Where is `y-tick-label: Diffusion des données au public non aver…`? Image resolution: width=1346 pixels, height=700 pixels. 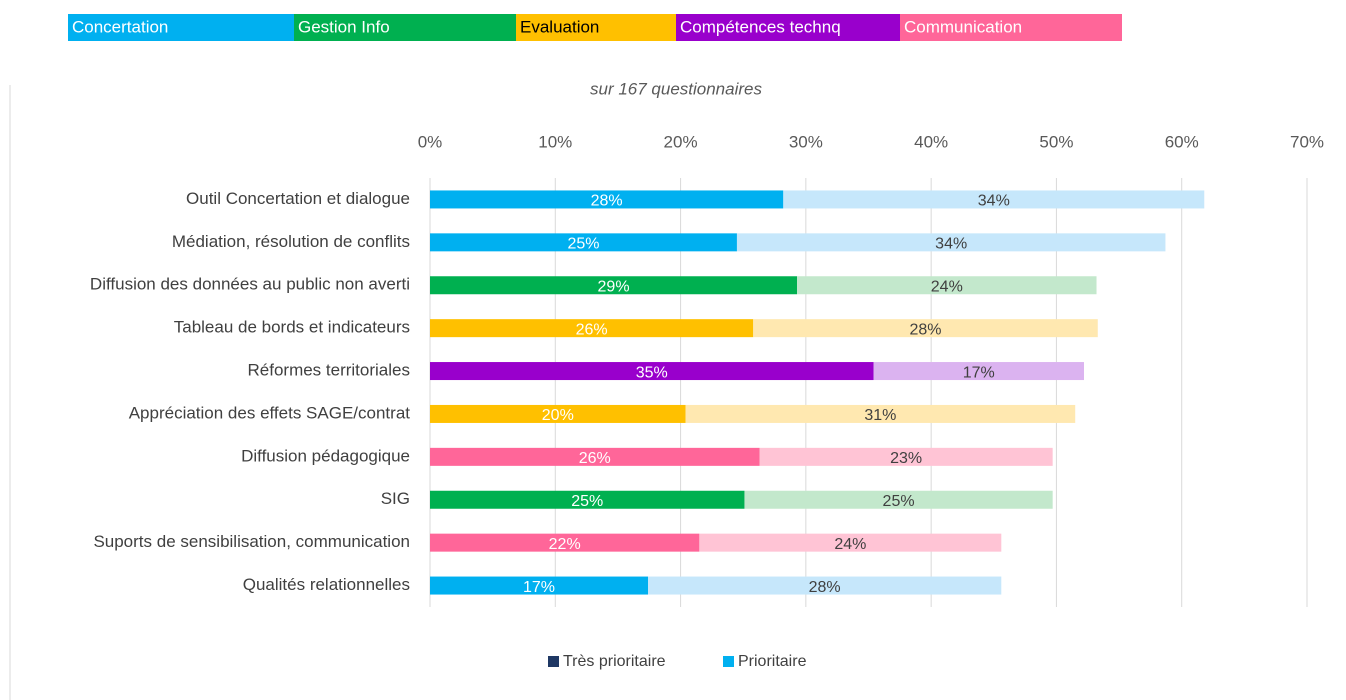 y-tick-label: Diffusion des données au public non aver… is located at coordinates (250, 284).